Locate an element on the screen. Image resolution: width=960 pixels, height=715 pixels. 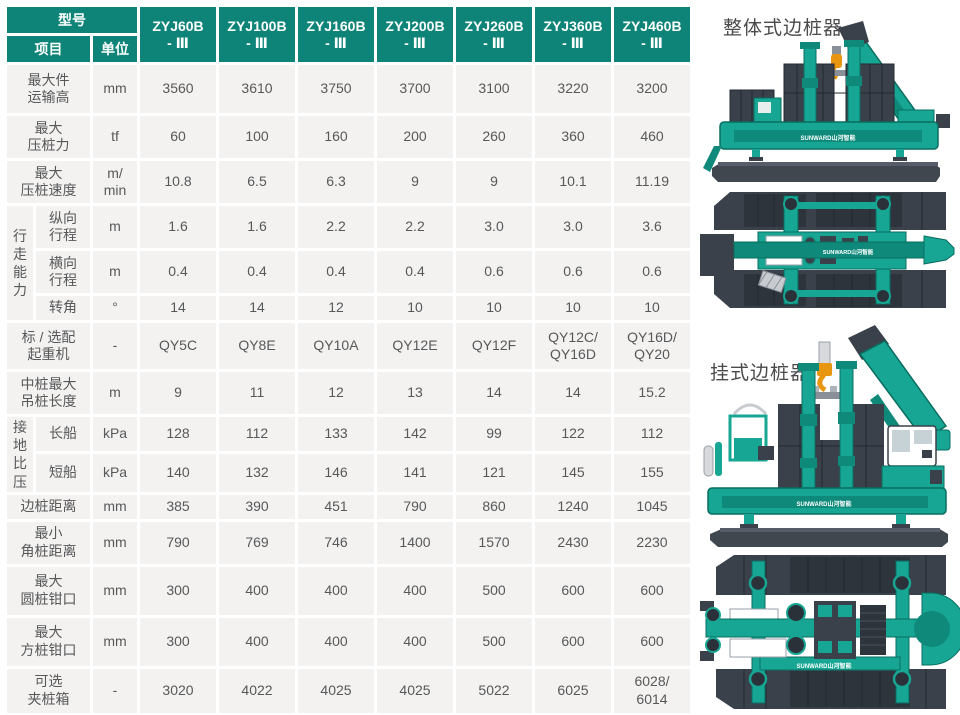
table-row: 最大 压桩速度 m/ min 10.8 6.5 6.3 9 9 10.1 11.19 is located at coordinates (348, 182).